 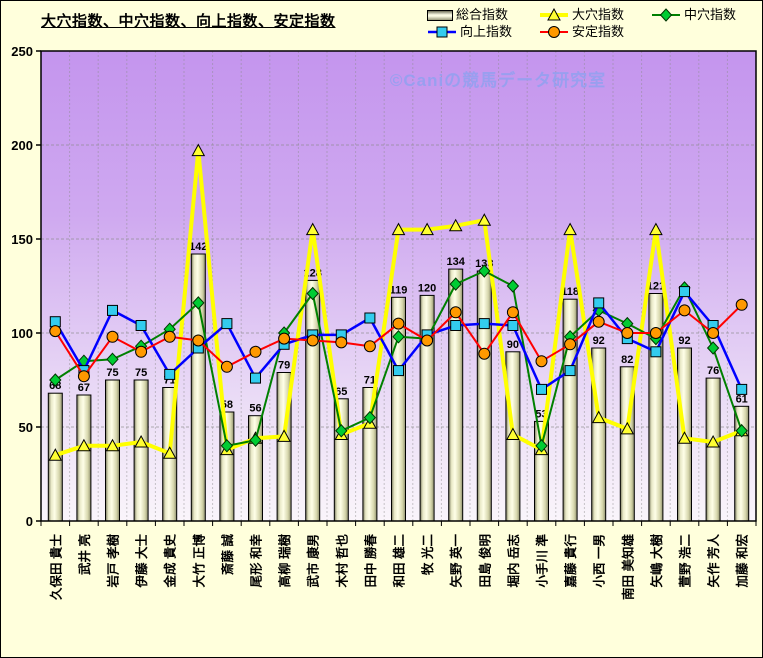 I want to click on x-category-label: 武市 康男, so click(x=313, y=560).